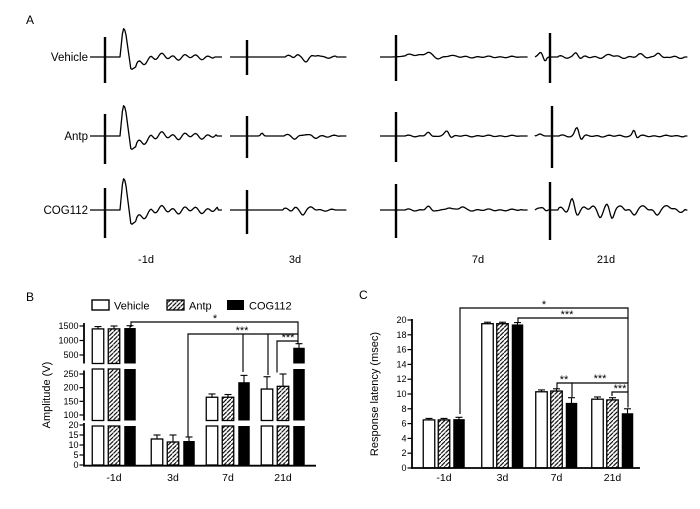 Image resolution: width=700 pixels, height=509 pixels. I want to click on trace-vehicle-7d, so click(454, 55).